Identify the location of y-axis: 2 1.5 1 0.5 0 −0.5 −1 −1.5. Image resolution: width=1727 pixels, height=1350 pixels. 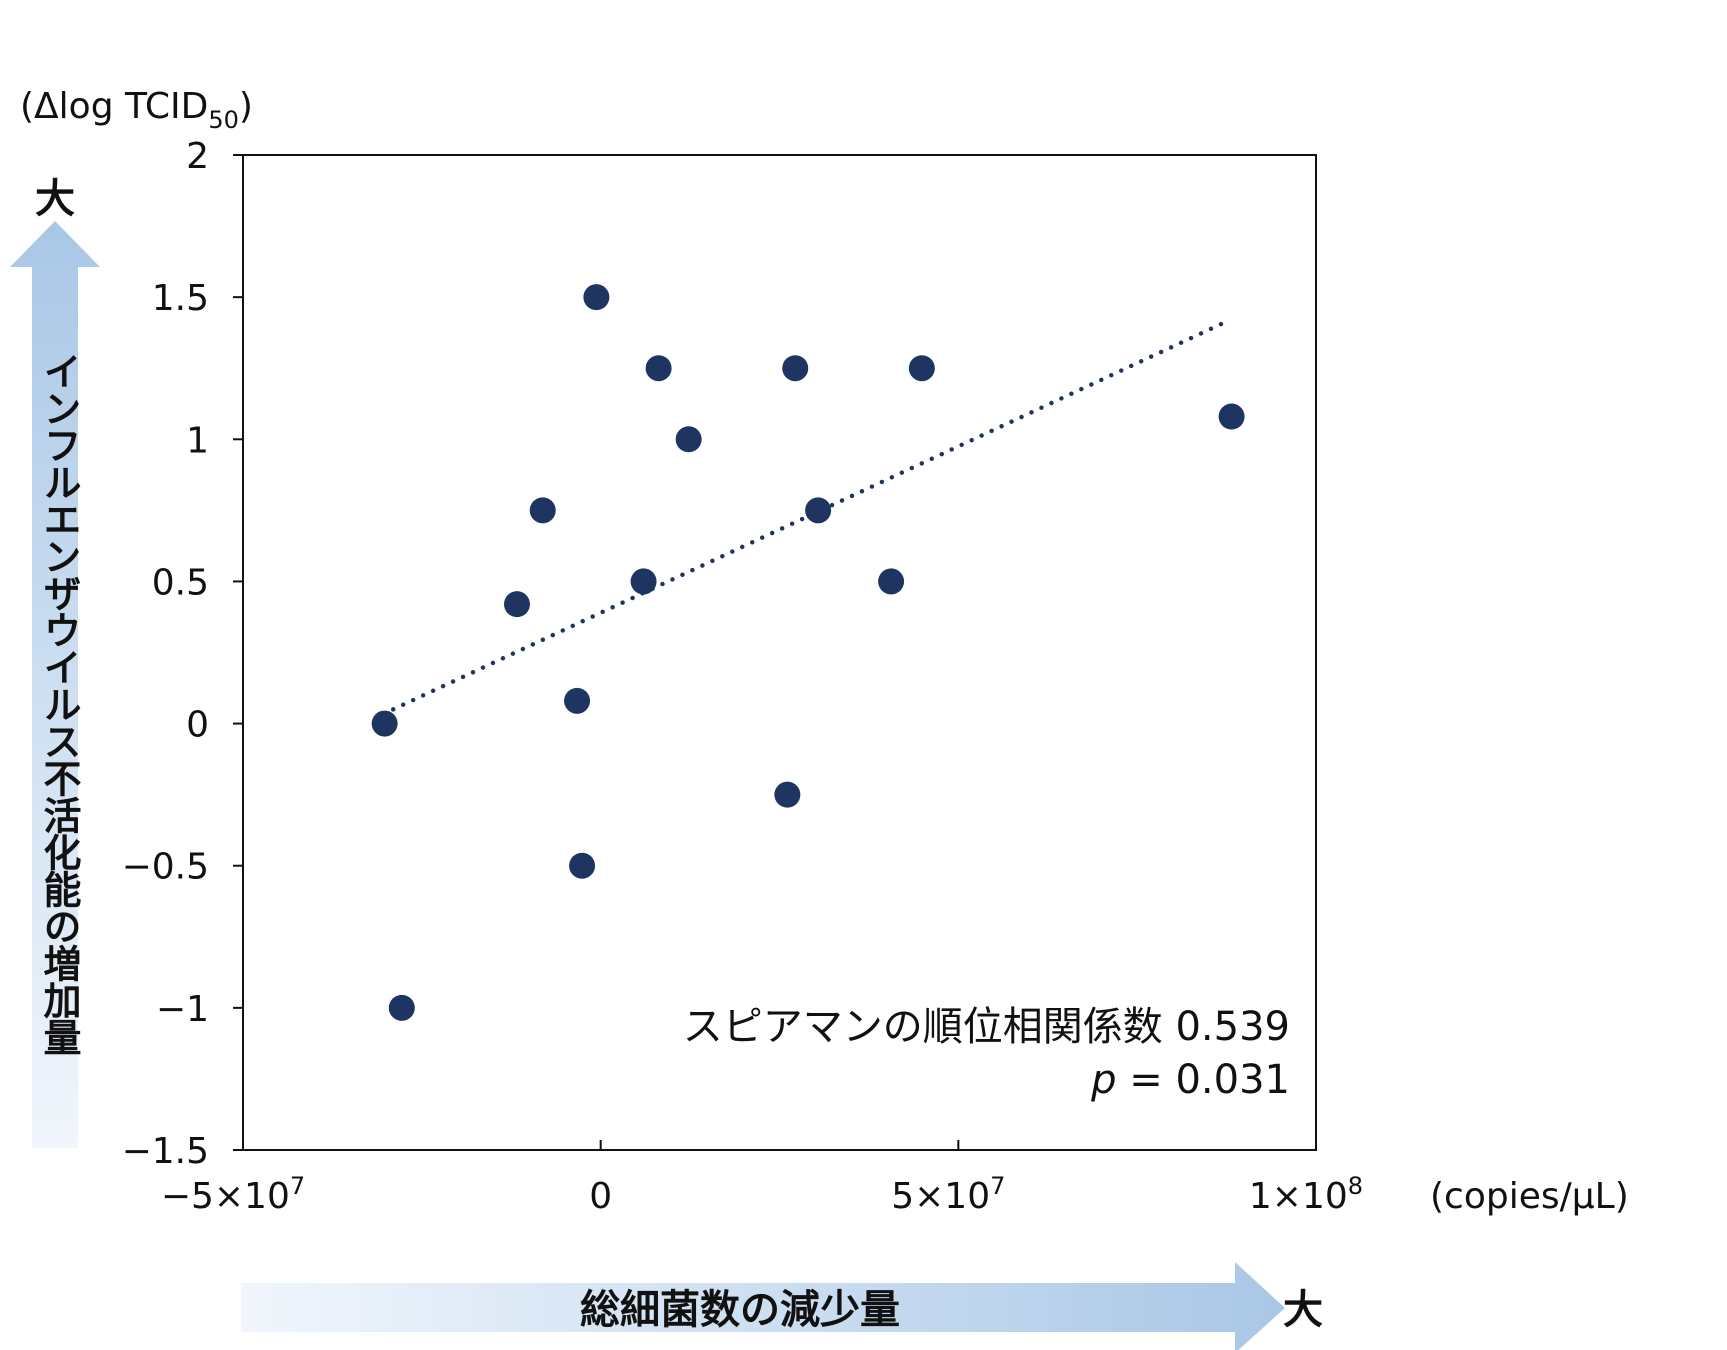
(182, 654).